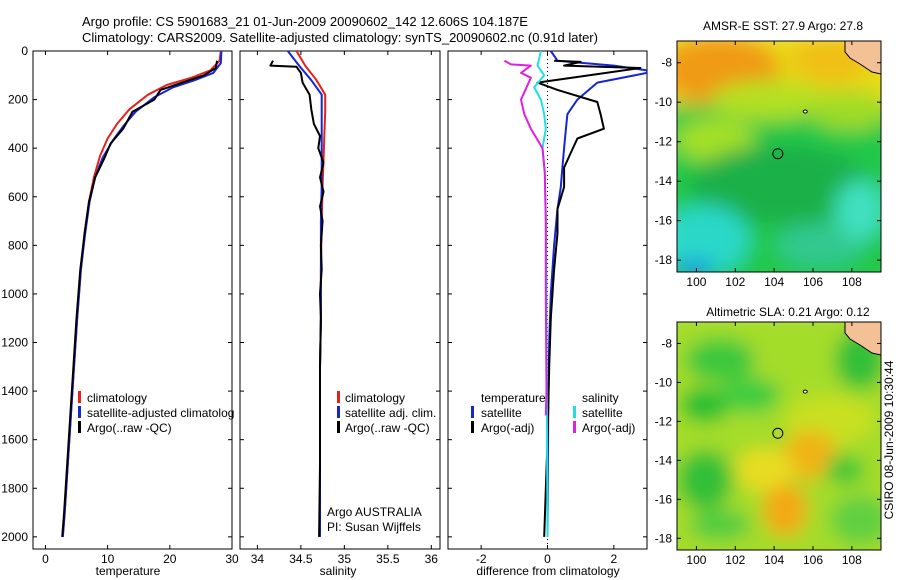 This screenshot has height=580, width=900. I want to click on y-tick-label: 1400, so click(14, 391).